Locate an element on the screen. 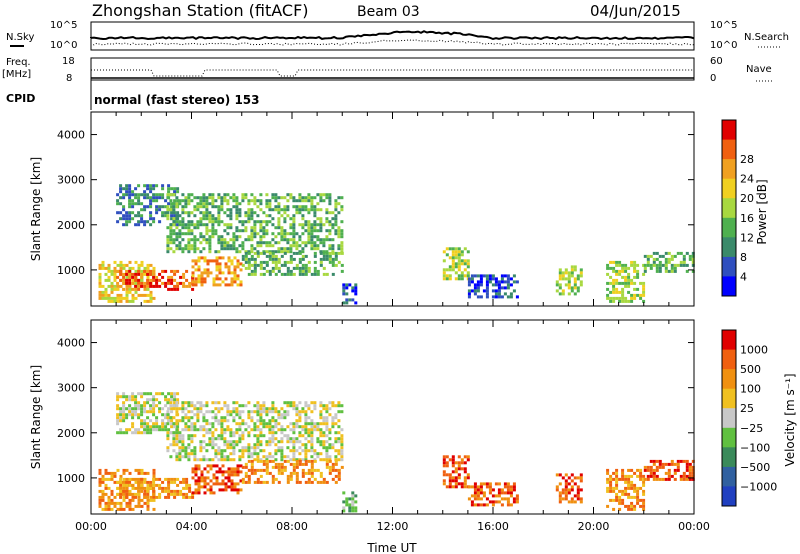  power-ylabel: Slant Range [km] is located at coordinates (36, 209).